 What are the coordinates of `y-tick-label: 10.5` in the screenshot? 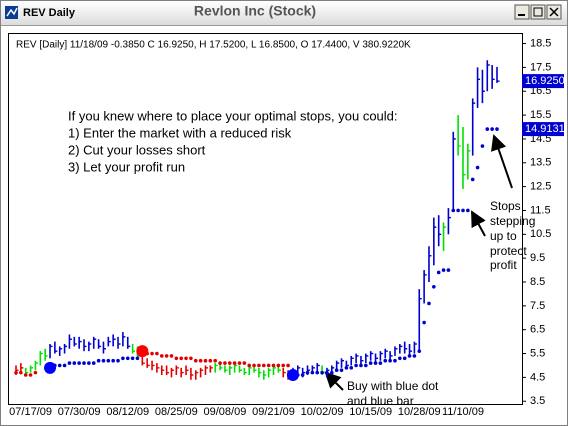 It's located at (540, 234).